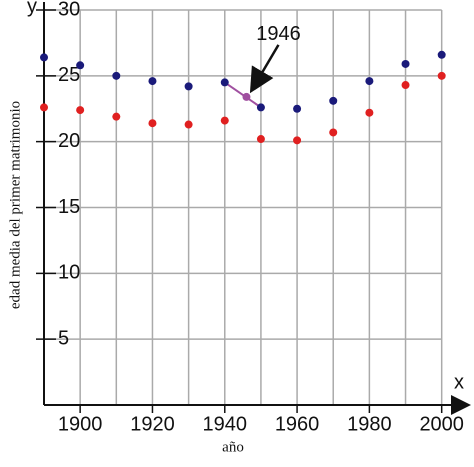  I want to click on annotation-arrow, so click(264, 69).